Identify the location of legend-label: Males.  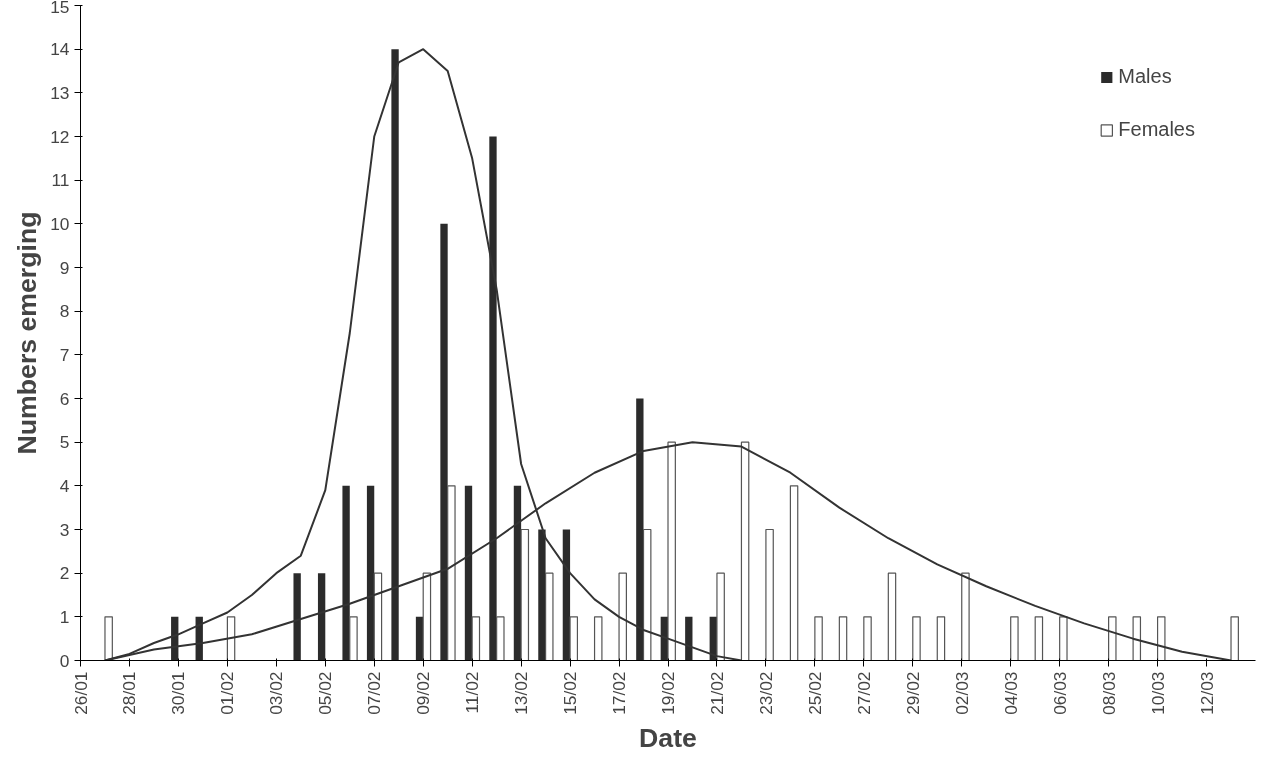
(1145, 76).